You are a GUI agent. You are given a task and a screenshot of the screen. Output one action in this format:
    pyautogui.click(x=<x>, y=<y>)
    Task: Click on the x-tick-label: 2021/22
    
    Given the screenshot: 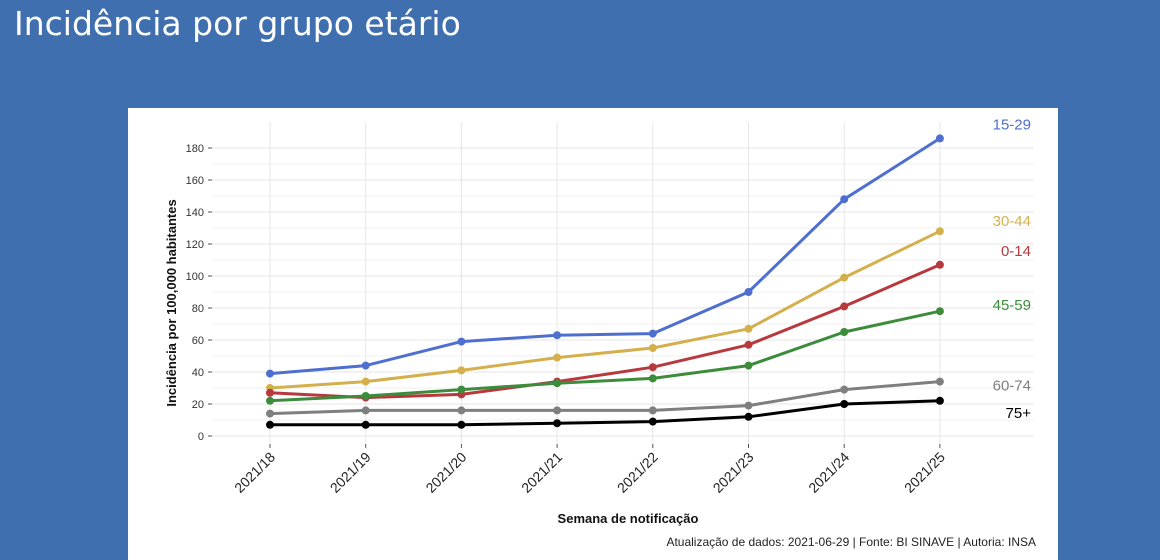 What is the action you would take?
    pyautogui.click(x=637, y=472)
    